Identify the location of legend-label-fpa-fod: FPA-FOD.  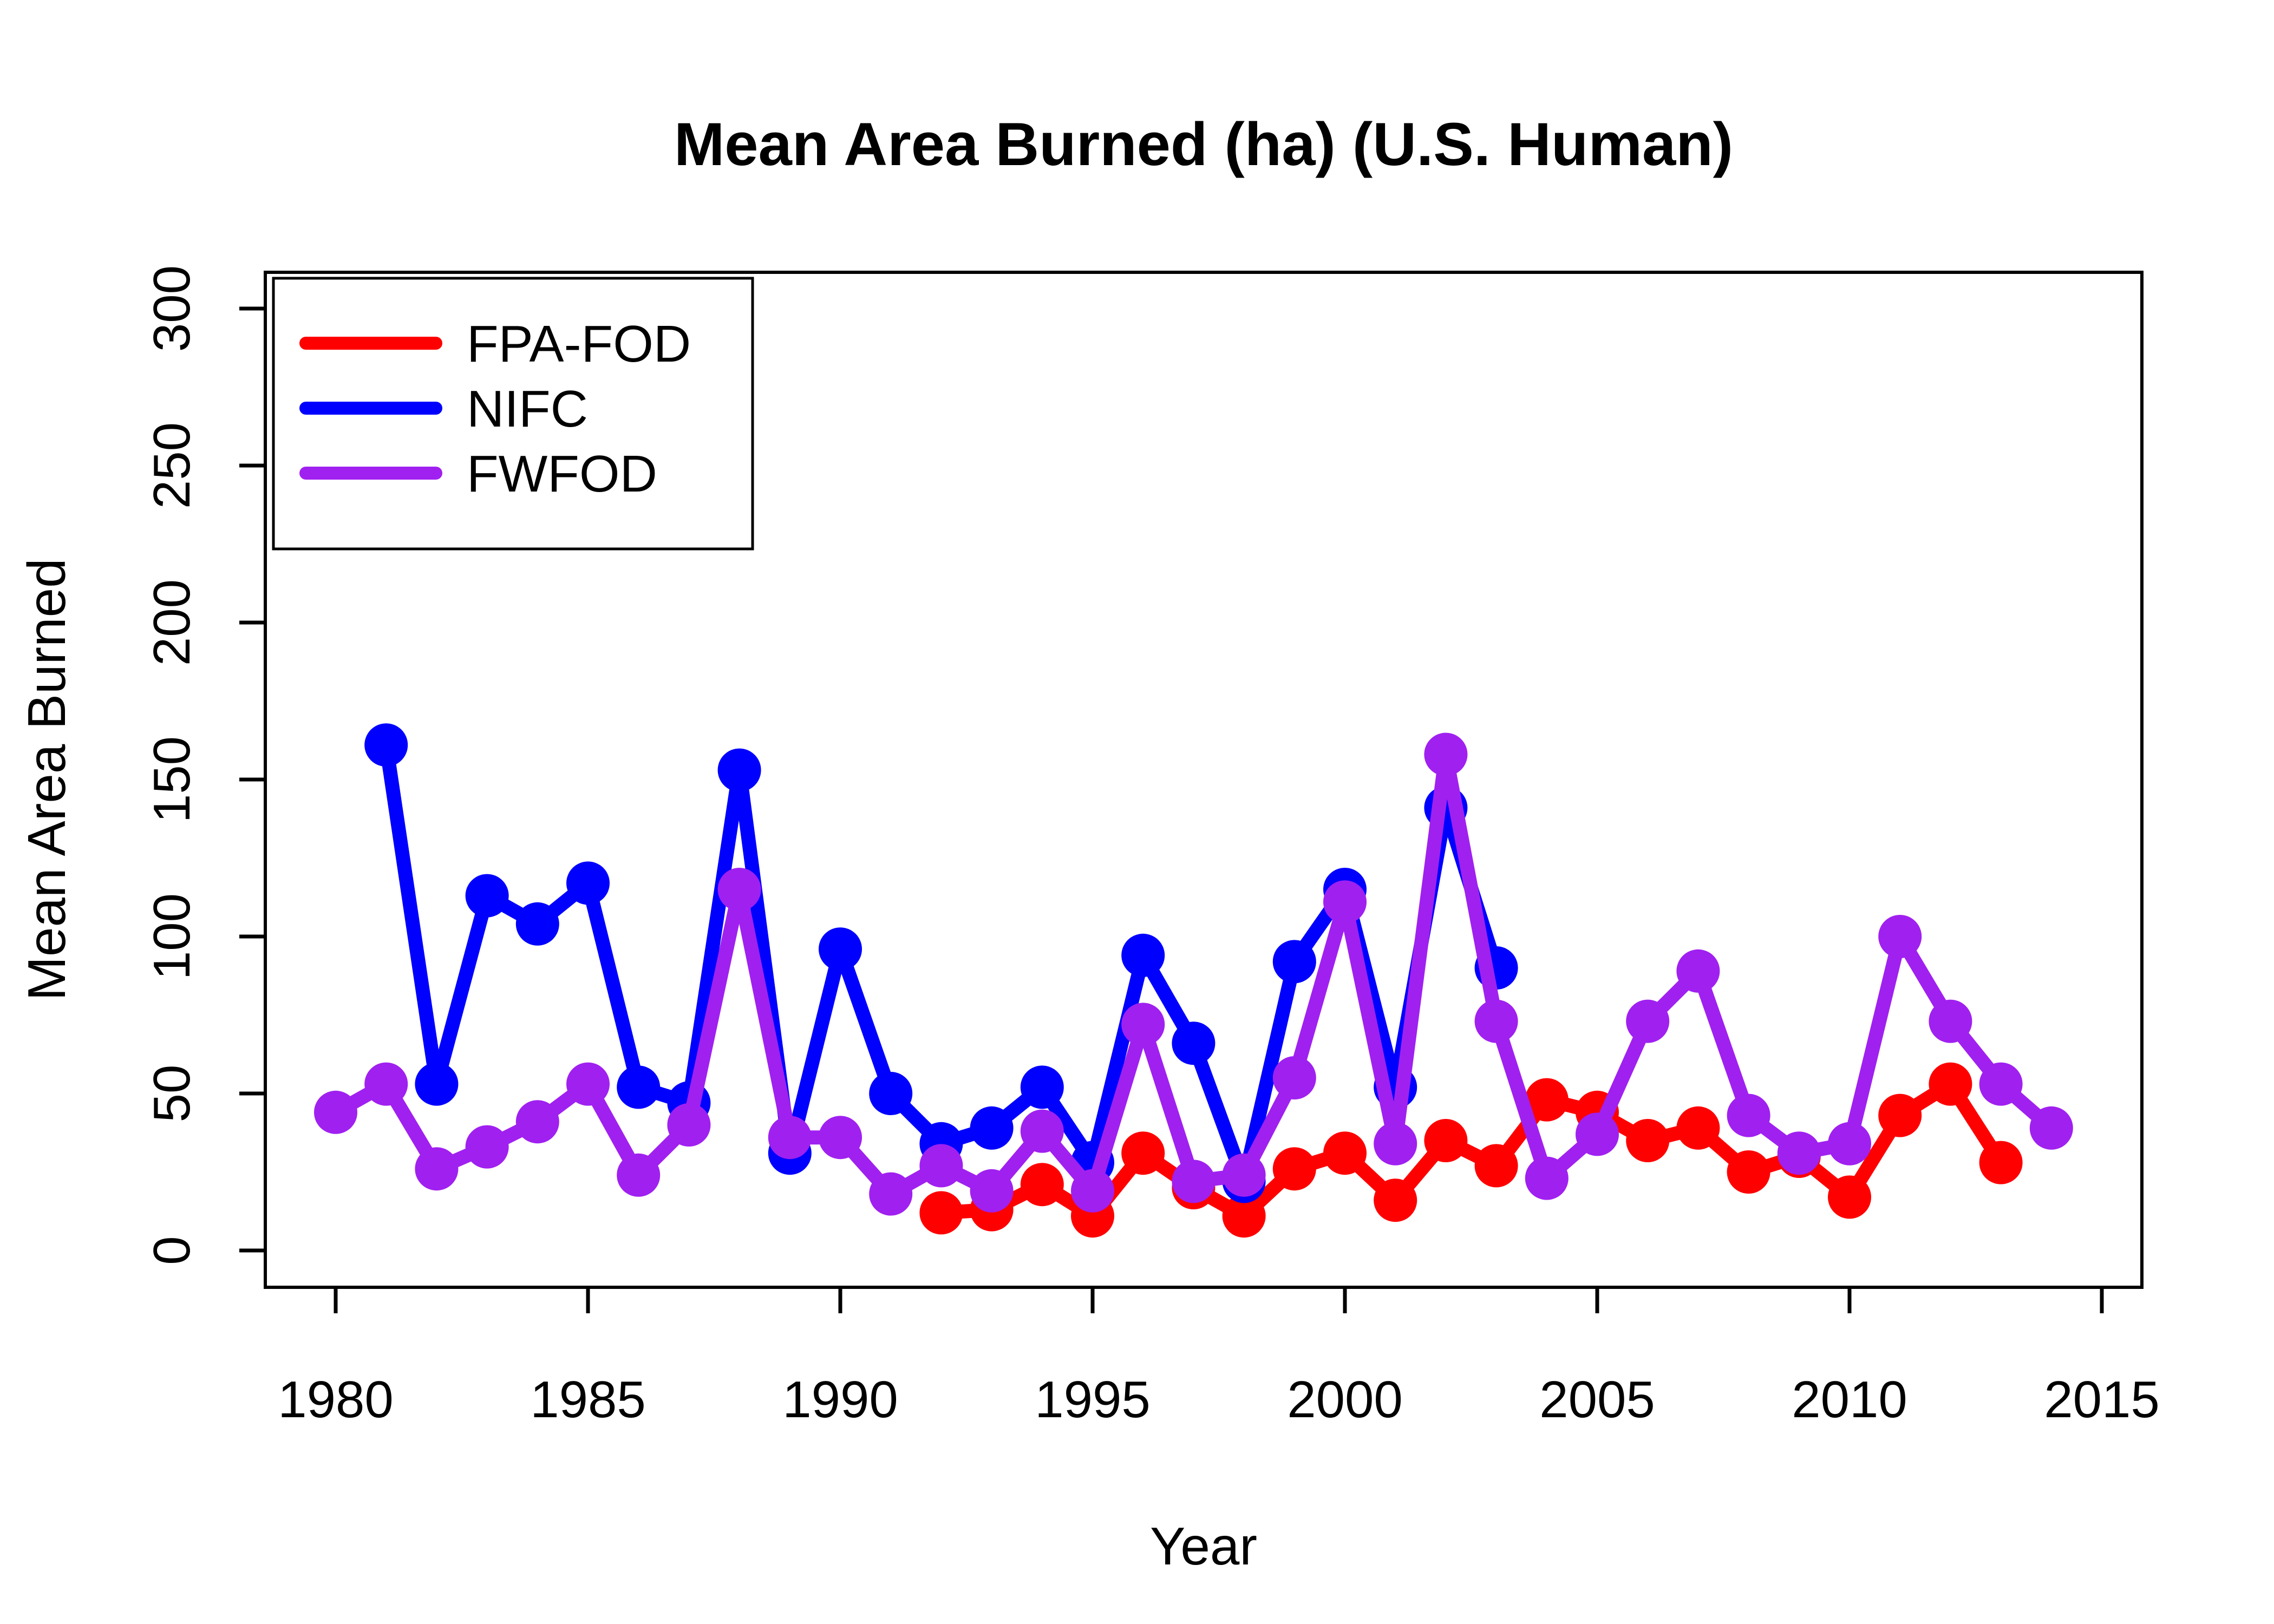
(579, 344).